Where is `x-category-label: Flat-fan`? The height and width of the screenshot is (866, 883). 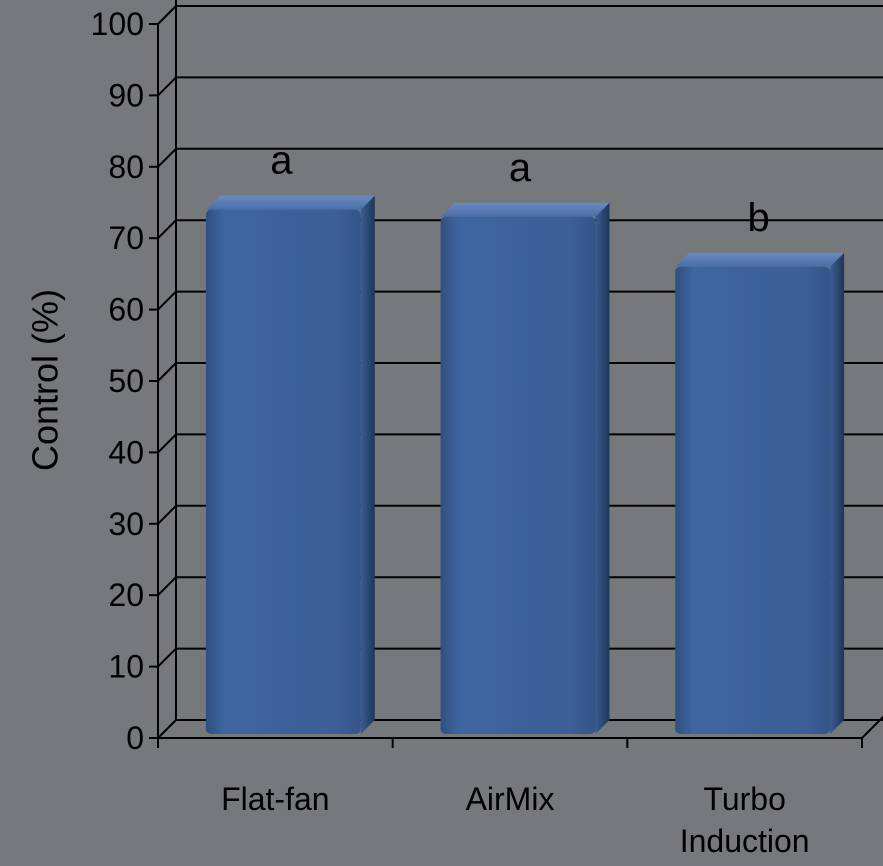
x-category-label: Flat-fan is located at coordinates (275, 799).